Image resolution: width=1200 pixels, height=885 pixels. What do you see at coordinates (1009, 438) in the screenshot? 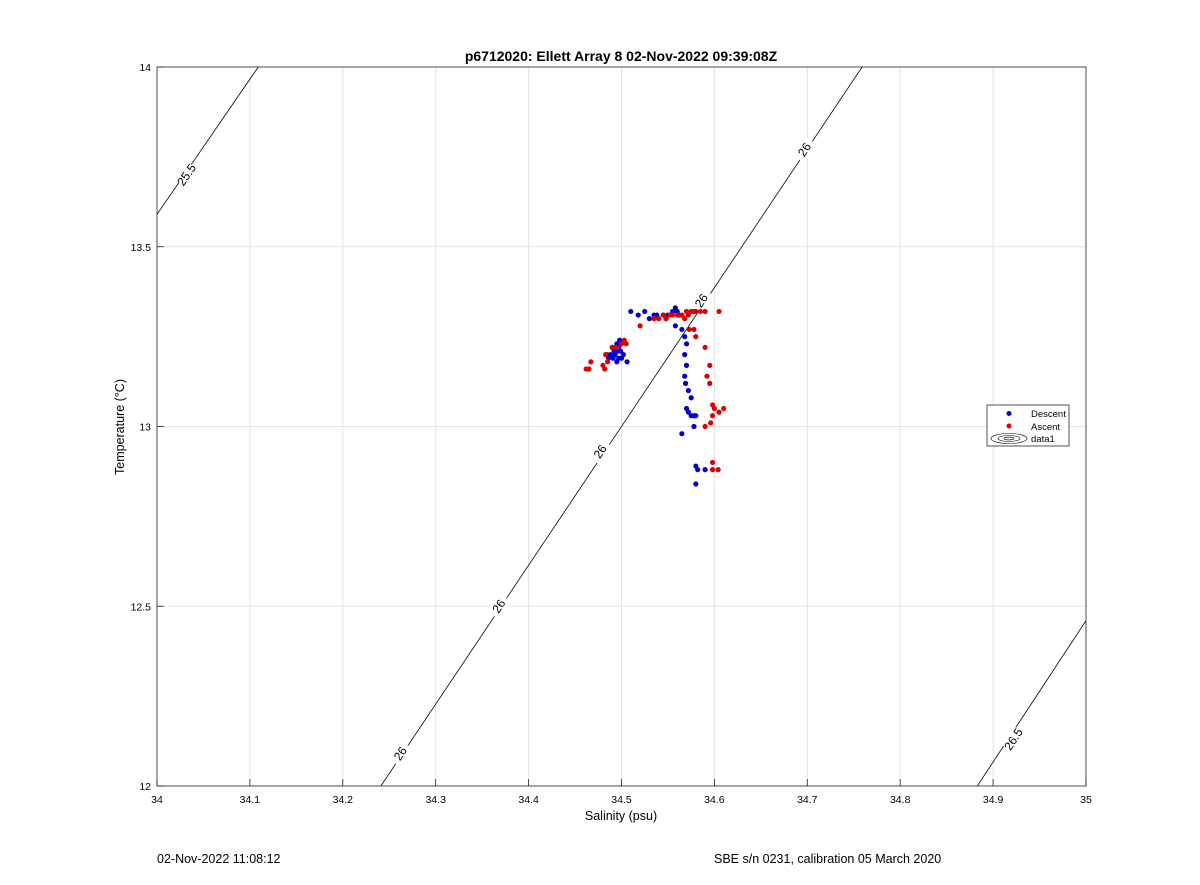
I see `legend-contour-icon` at bounding box center [1009, 438].